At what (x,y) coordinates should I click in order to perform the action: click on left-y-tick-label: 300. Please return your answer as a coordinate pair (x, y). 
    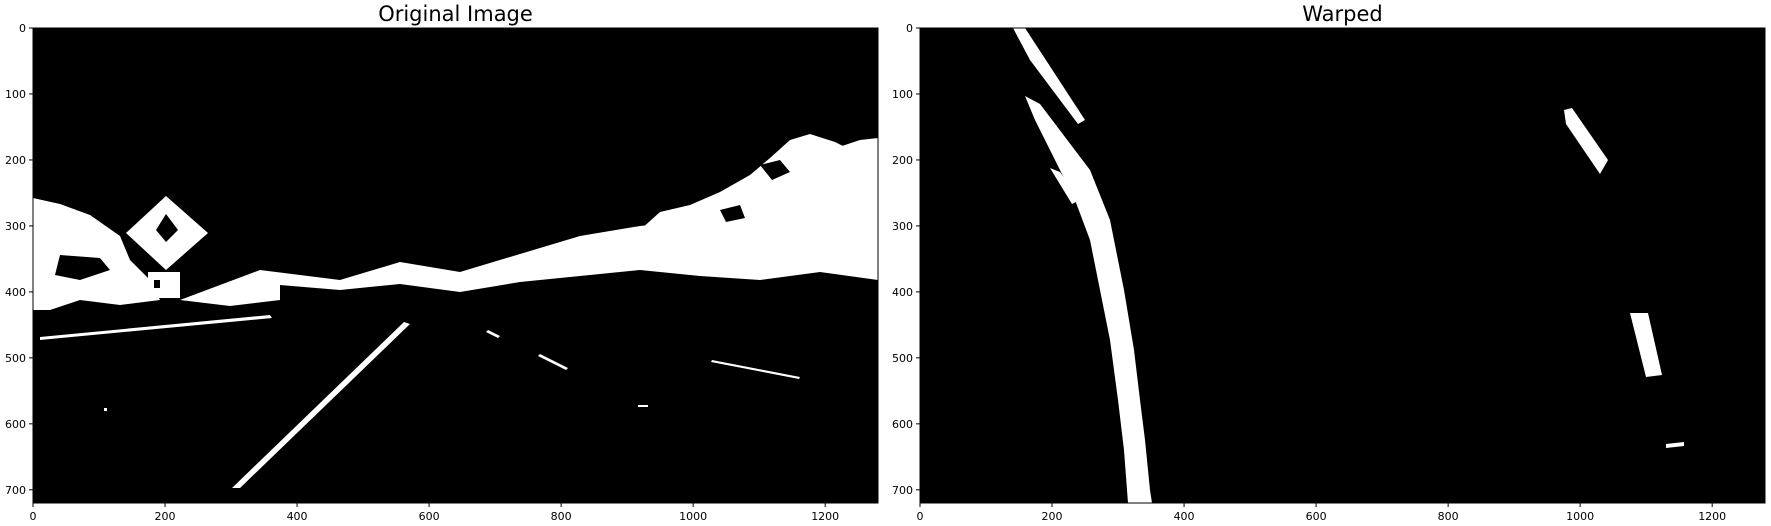
    Looking at the image, I should click on (15, 226).